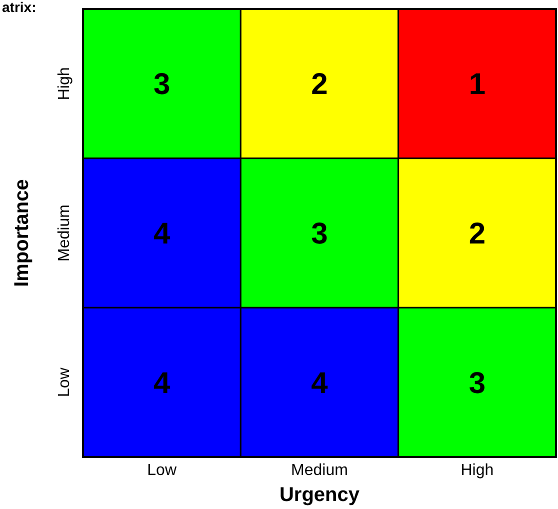  I want to click on y-tick-label: Medium, so click(64, 233).